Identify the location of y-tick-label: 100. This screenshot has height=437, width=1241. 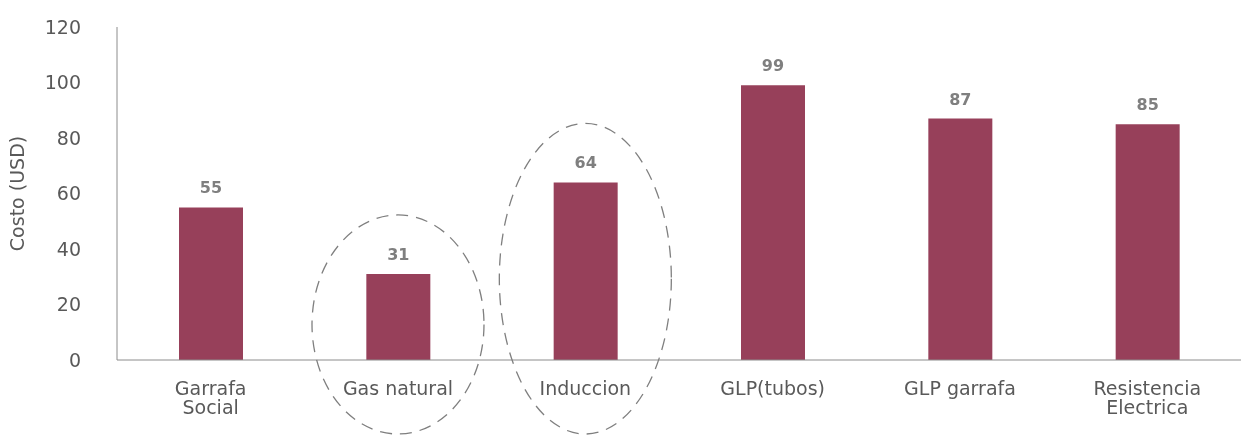
(62, 82).